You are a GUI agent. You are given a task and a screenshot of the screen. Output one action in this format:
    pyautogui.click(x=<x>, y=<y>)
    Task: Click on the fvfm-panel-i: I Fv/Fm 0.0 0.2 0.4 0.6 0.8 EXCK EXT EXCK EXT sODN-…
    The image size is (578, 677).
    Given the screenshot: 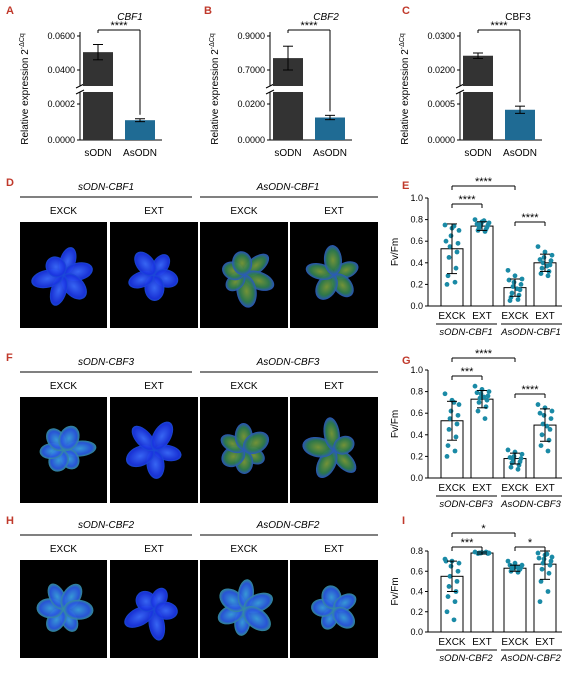 What is the action you would take?
    pyautogui.click(x=476, y=589)
    